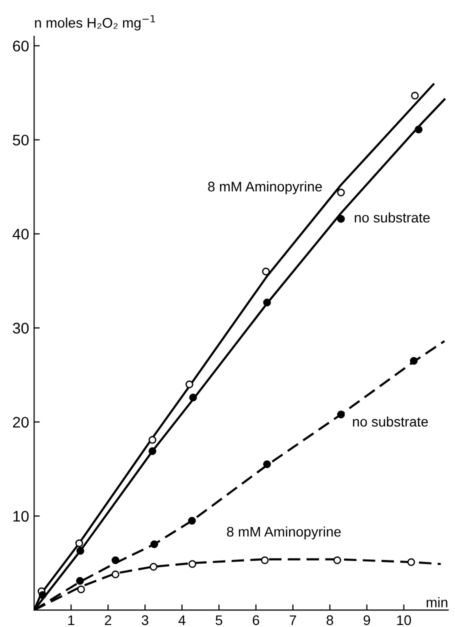  Describe the element at coordinates (256, 620) in the screenshot. I see `x-tick-label: 6` at that location.